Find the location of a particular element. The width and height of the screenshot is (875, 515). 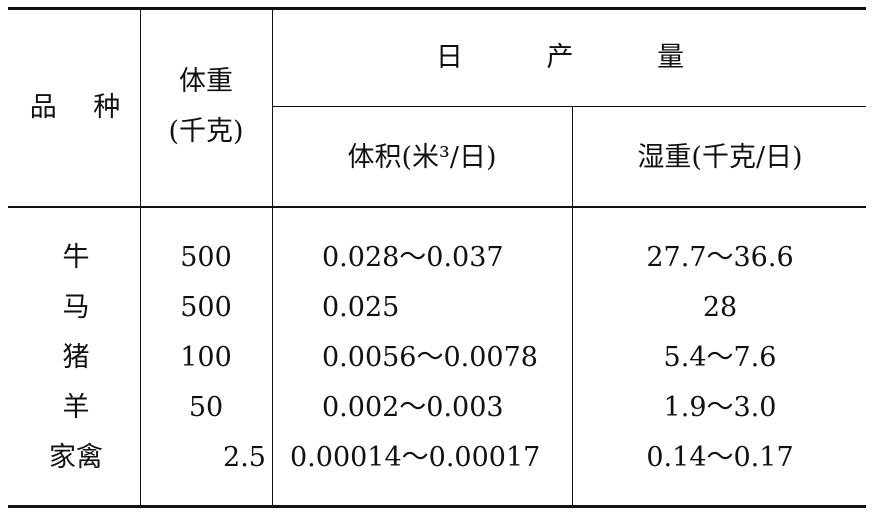

table-cell: 猪 is located at coordinates (76, 357).